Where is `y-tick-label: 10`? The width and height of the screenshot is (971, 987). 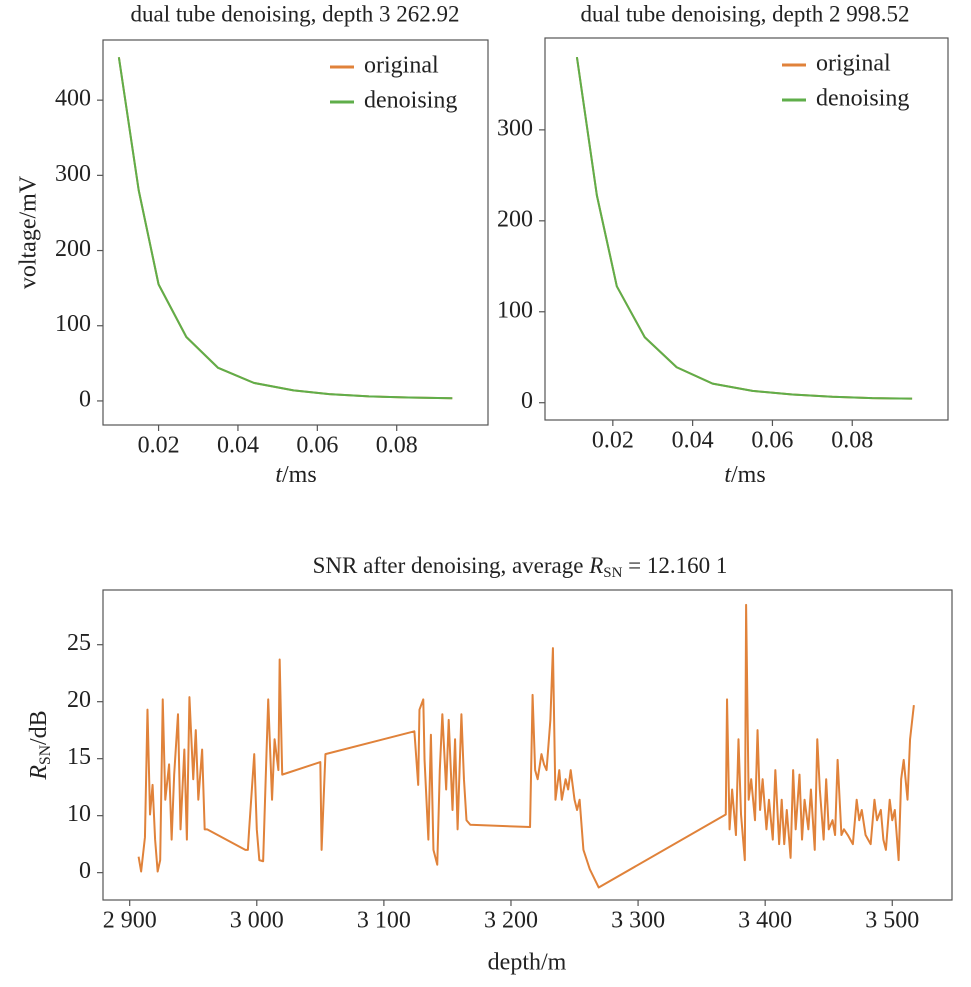 y-tick-label: 10 is located at coordinates (79, 814).